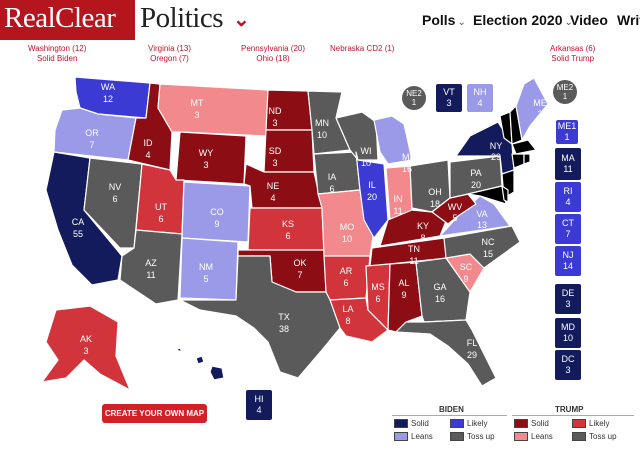 The height and width of the screenshot is (450, 640). What do you see at coordinates (567, 132) in the screenshot?
I see `box-me1: ME1 1` at bounding box center [567, 132].